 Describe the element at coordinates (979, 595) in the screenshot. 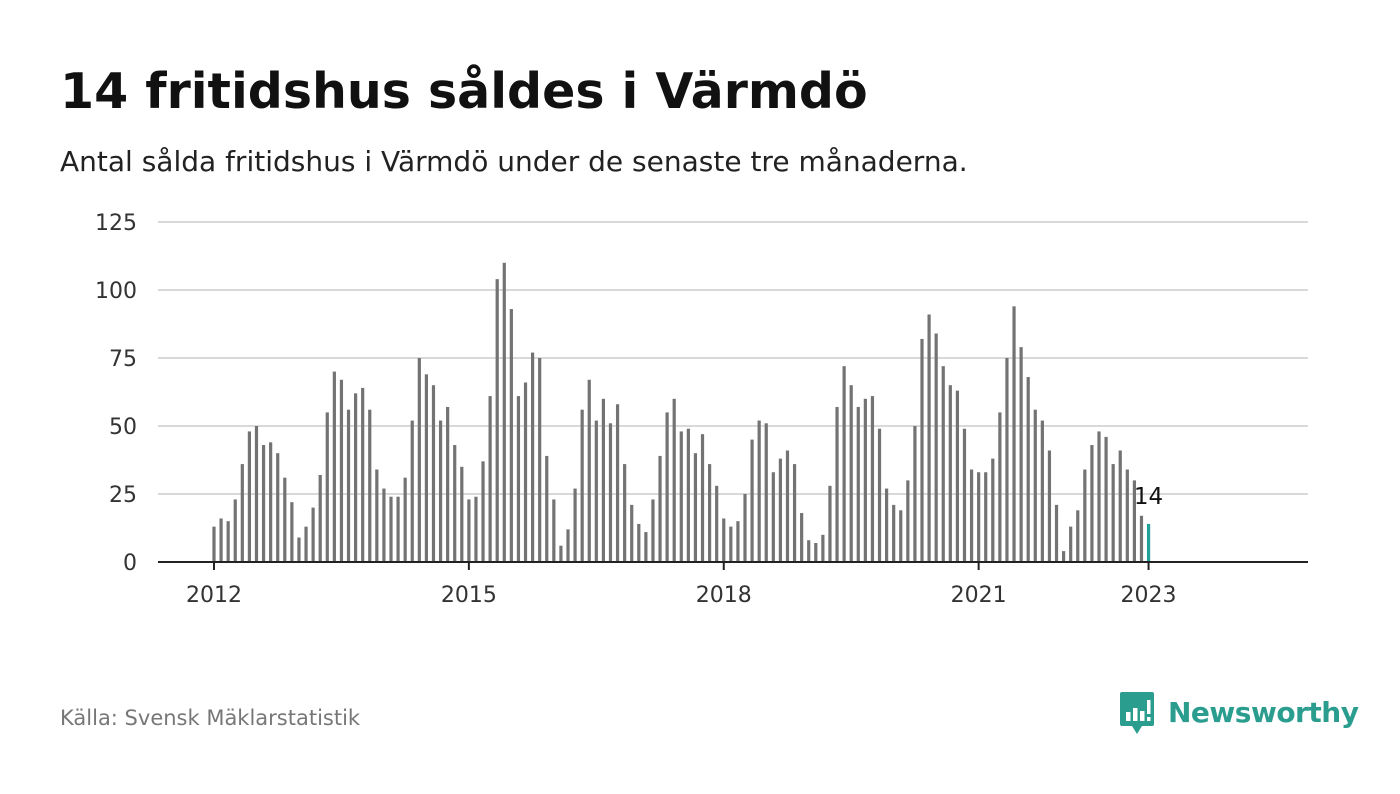

I see `x-tick-label: 2021` at that location.